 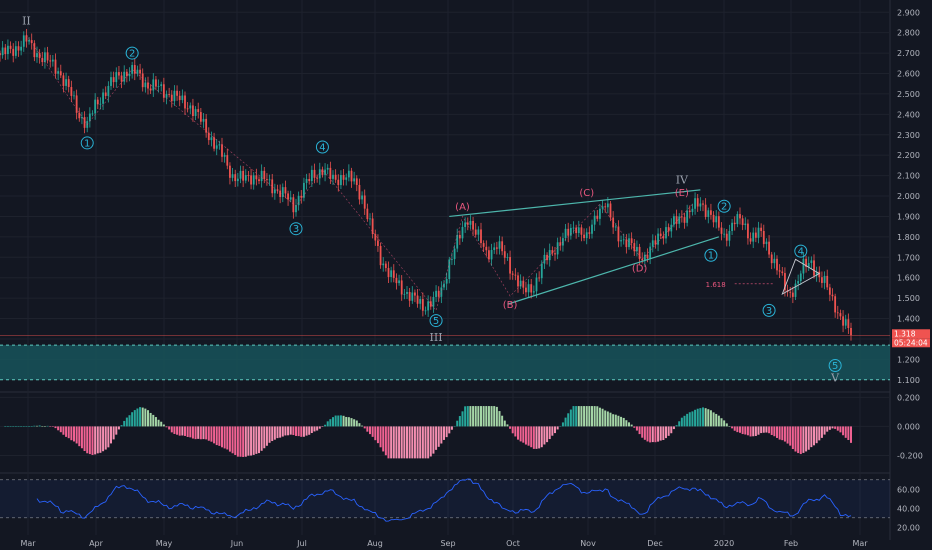 What do you see at coordinates (322, 147) in the screenshot?
I see `wave-label-circle` at bounding box center [322, 147].